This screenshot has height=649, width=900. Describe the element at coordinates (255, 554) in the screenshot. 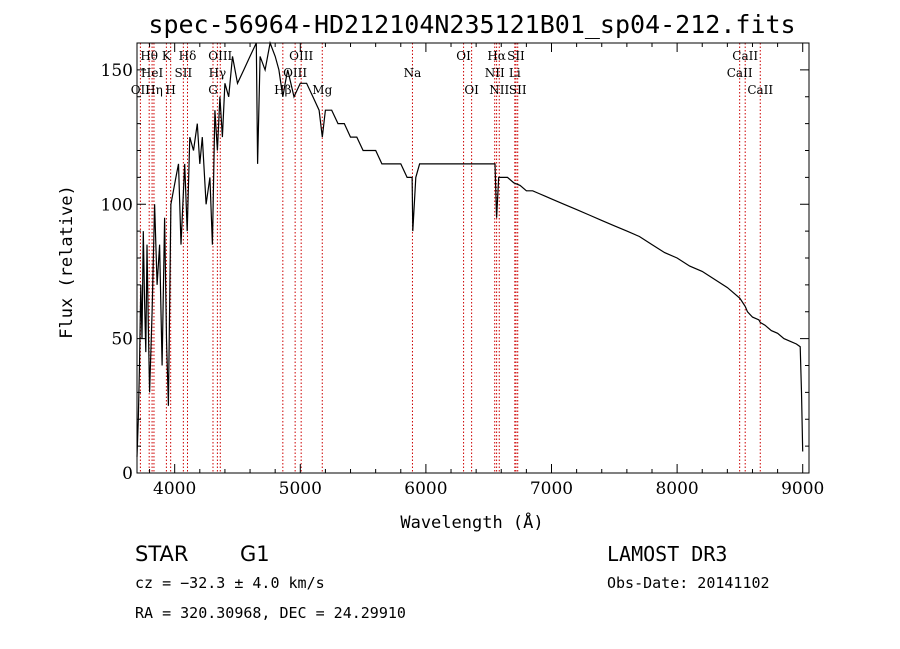

I see `subclass: G1` at that location.